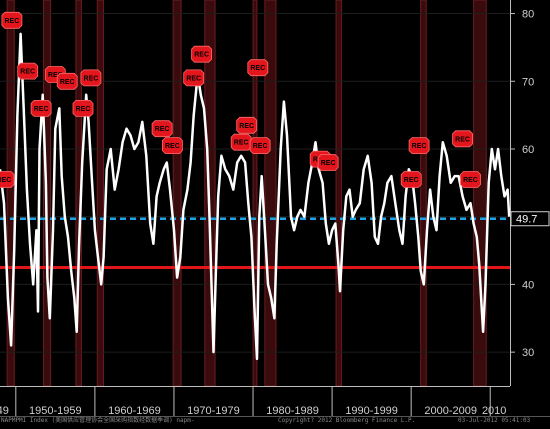 Image resolution: width=550 pixels, height=429 pixels. I want to click on x-tick-label: 2010, so click(494, 411).